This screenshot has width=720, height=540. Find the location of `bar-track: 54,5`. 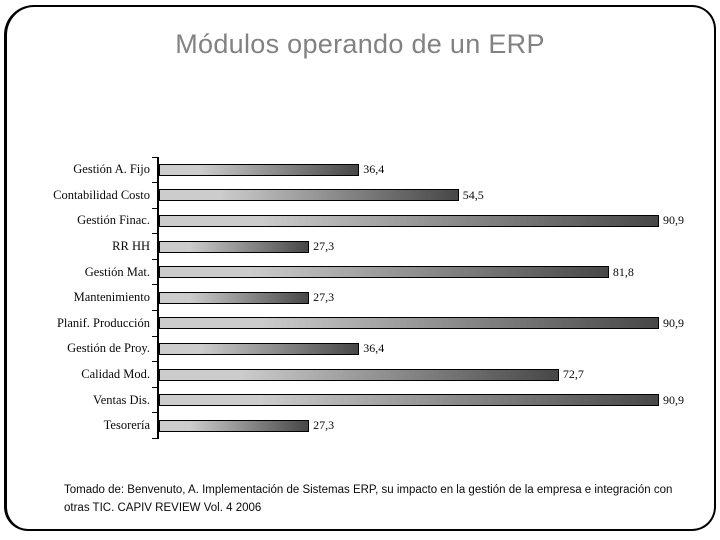

bar-track: 54,5 is located at coordinates (435, 195).